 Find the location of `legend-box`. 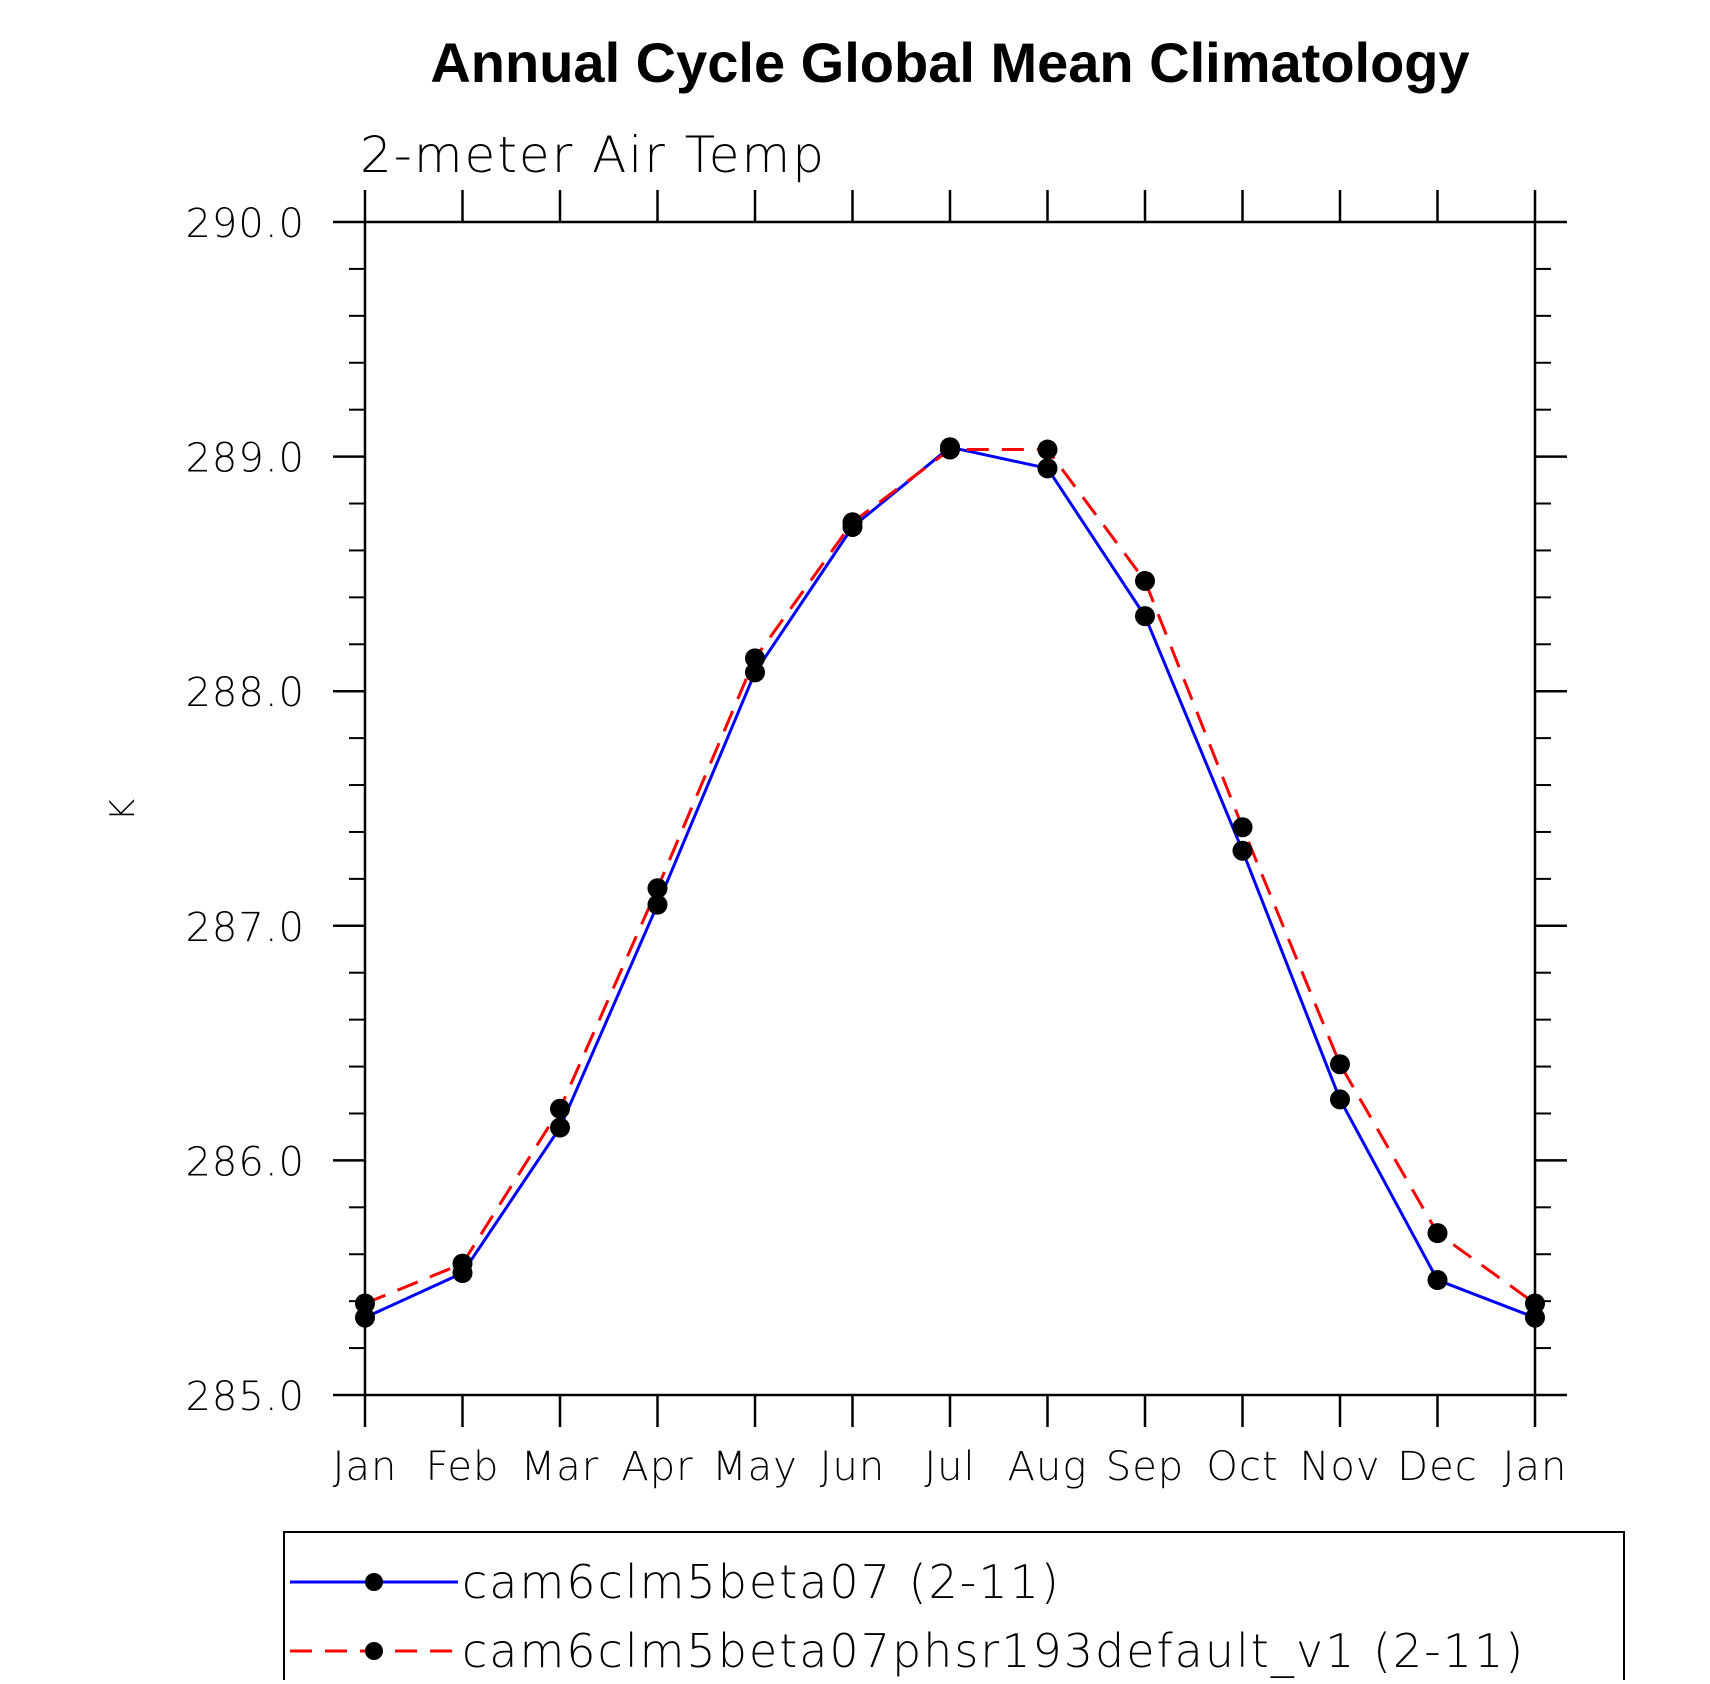

legend-box is located at coordinates (954, 1607).